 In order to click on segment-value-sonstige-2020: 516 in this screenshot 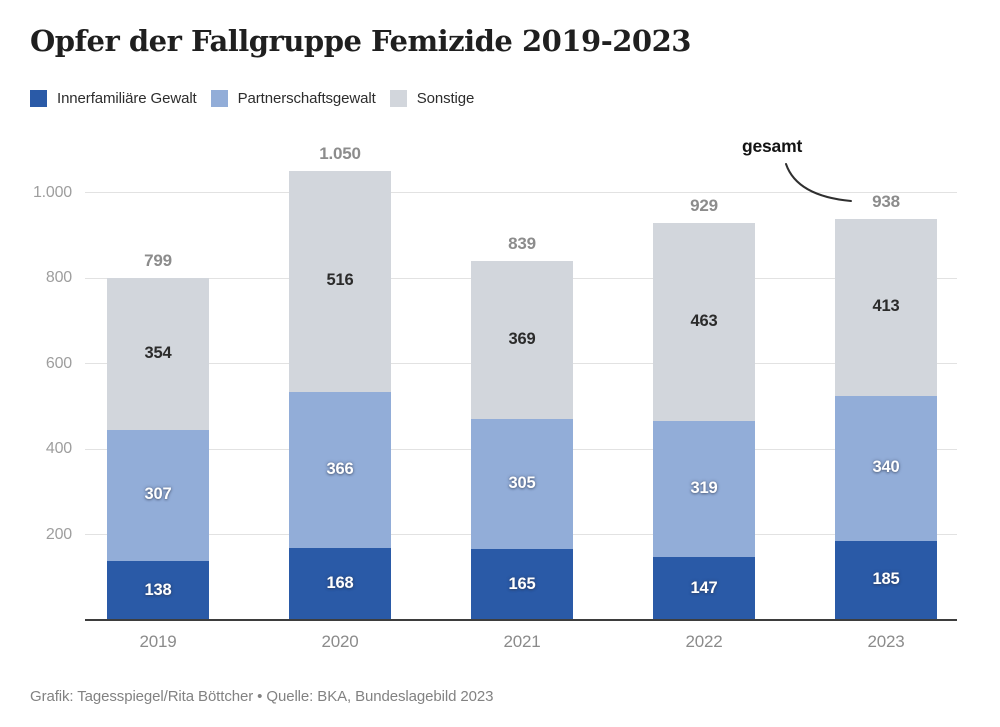, I will do `click(340, 280)`.